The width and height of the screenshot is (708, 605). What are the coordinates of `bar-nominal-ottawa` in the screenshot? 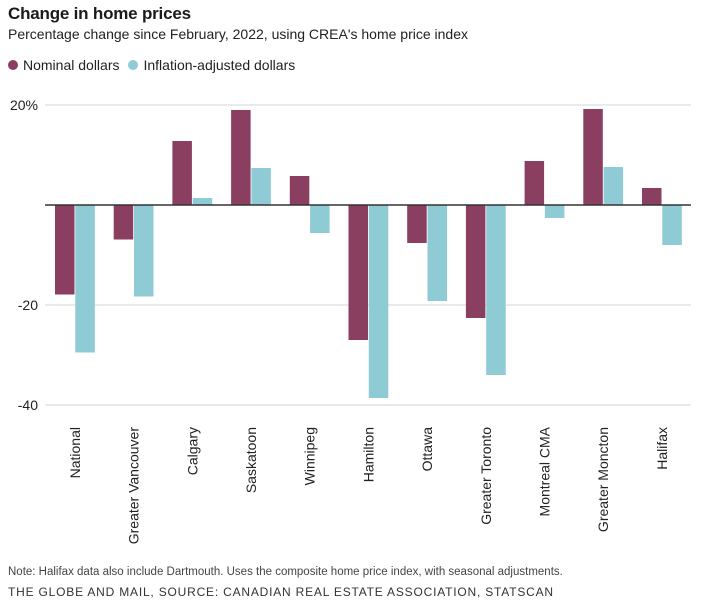 It's located at (417, 224).